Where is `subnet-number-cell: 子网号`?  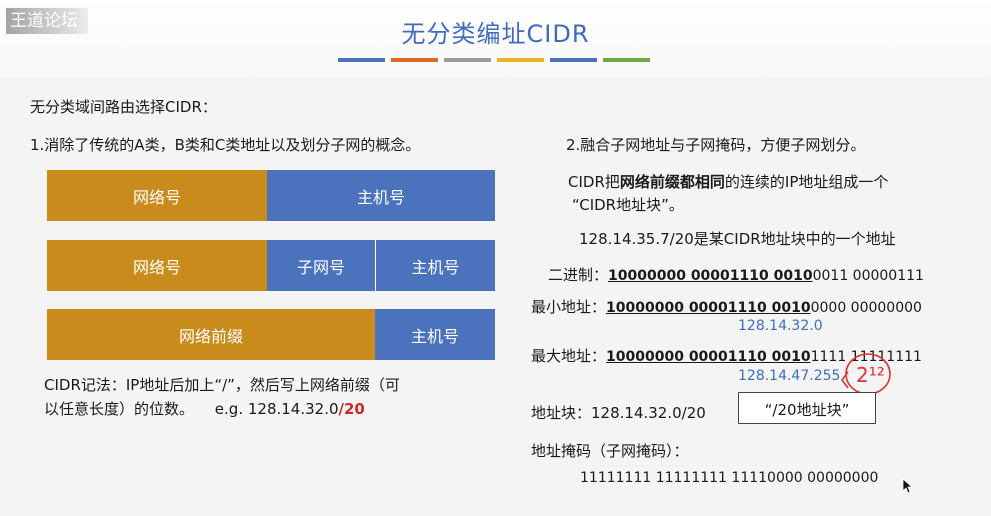
subnet-number-cell: 子网号 is located at coordinates (321, 265).